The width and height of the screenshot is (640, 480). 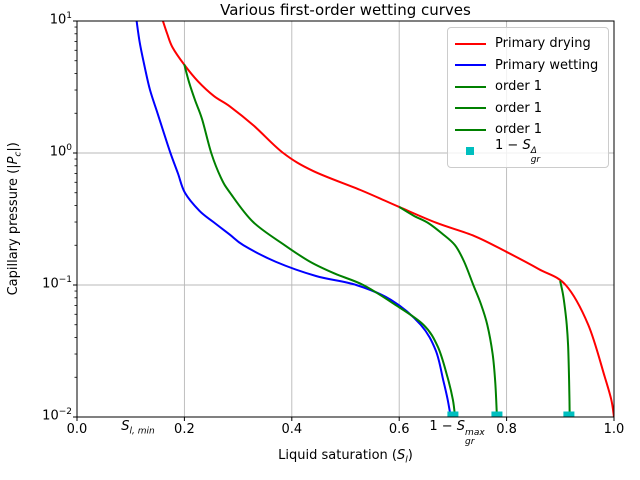 I want to click on legend-label: Primary drying, so click(x=543, y=44).